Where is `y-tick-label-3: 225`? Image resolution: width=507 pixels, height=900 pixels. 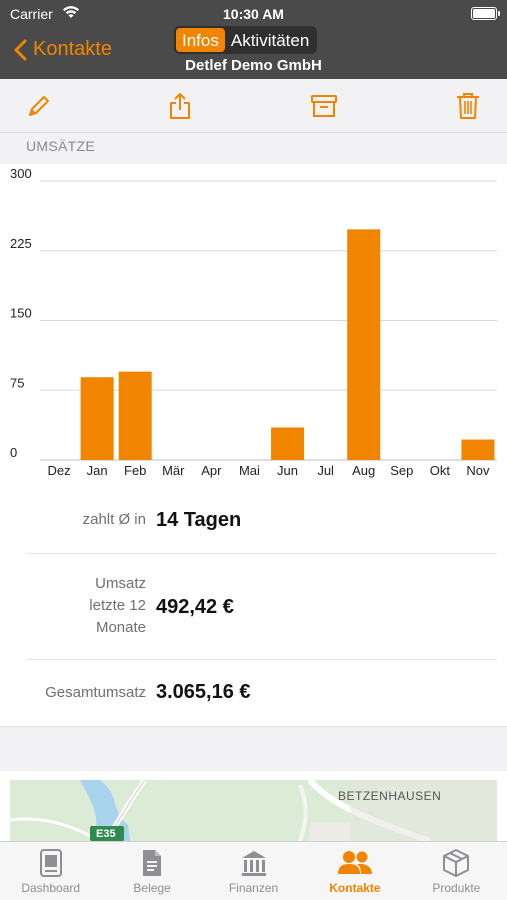 y-tick-label-3: 225 is located at coordinates (21, 243).